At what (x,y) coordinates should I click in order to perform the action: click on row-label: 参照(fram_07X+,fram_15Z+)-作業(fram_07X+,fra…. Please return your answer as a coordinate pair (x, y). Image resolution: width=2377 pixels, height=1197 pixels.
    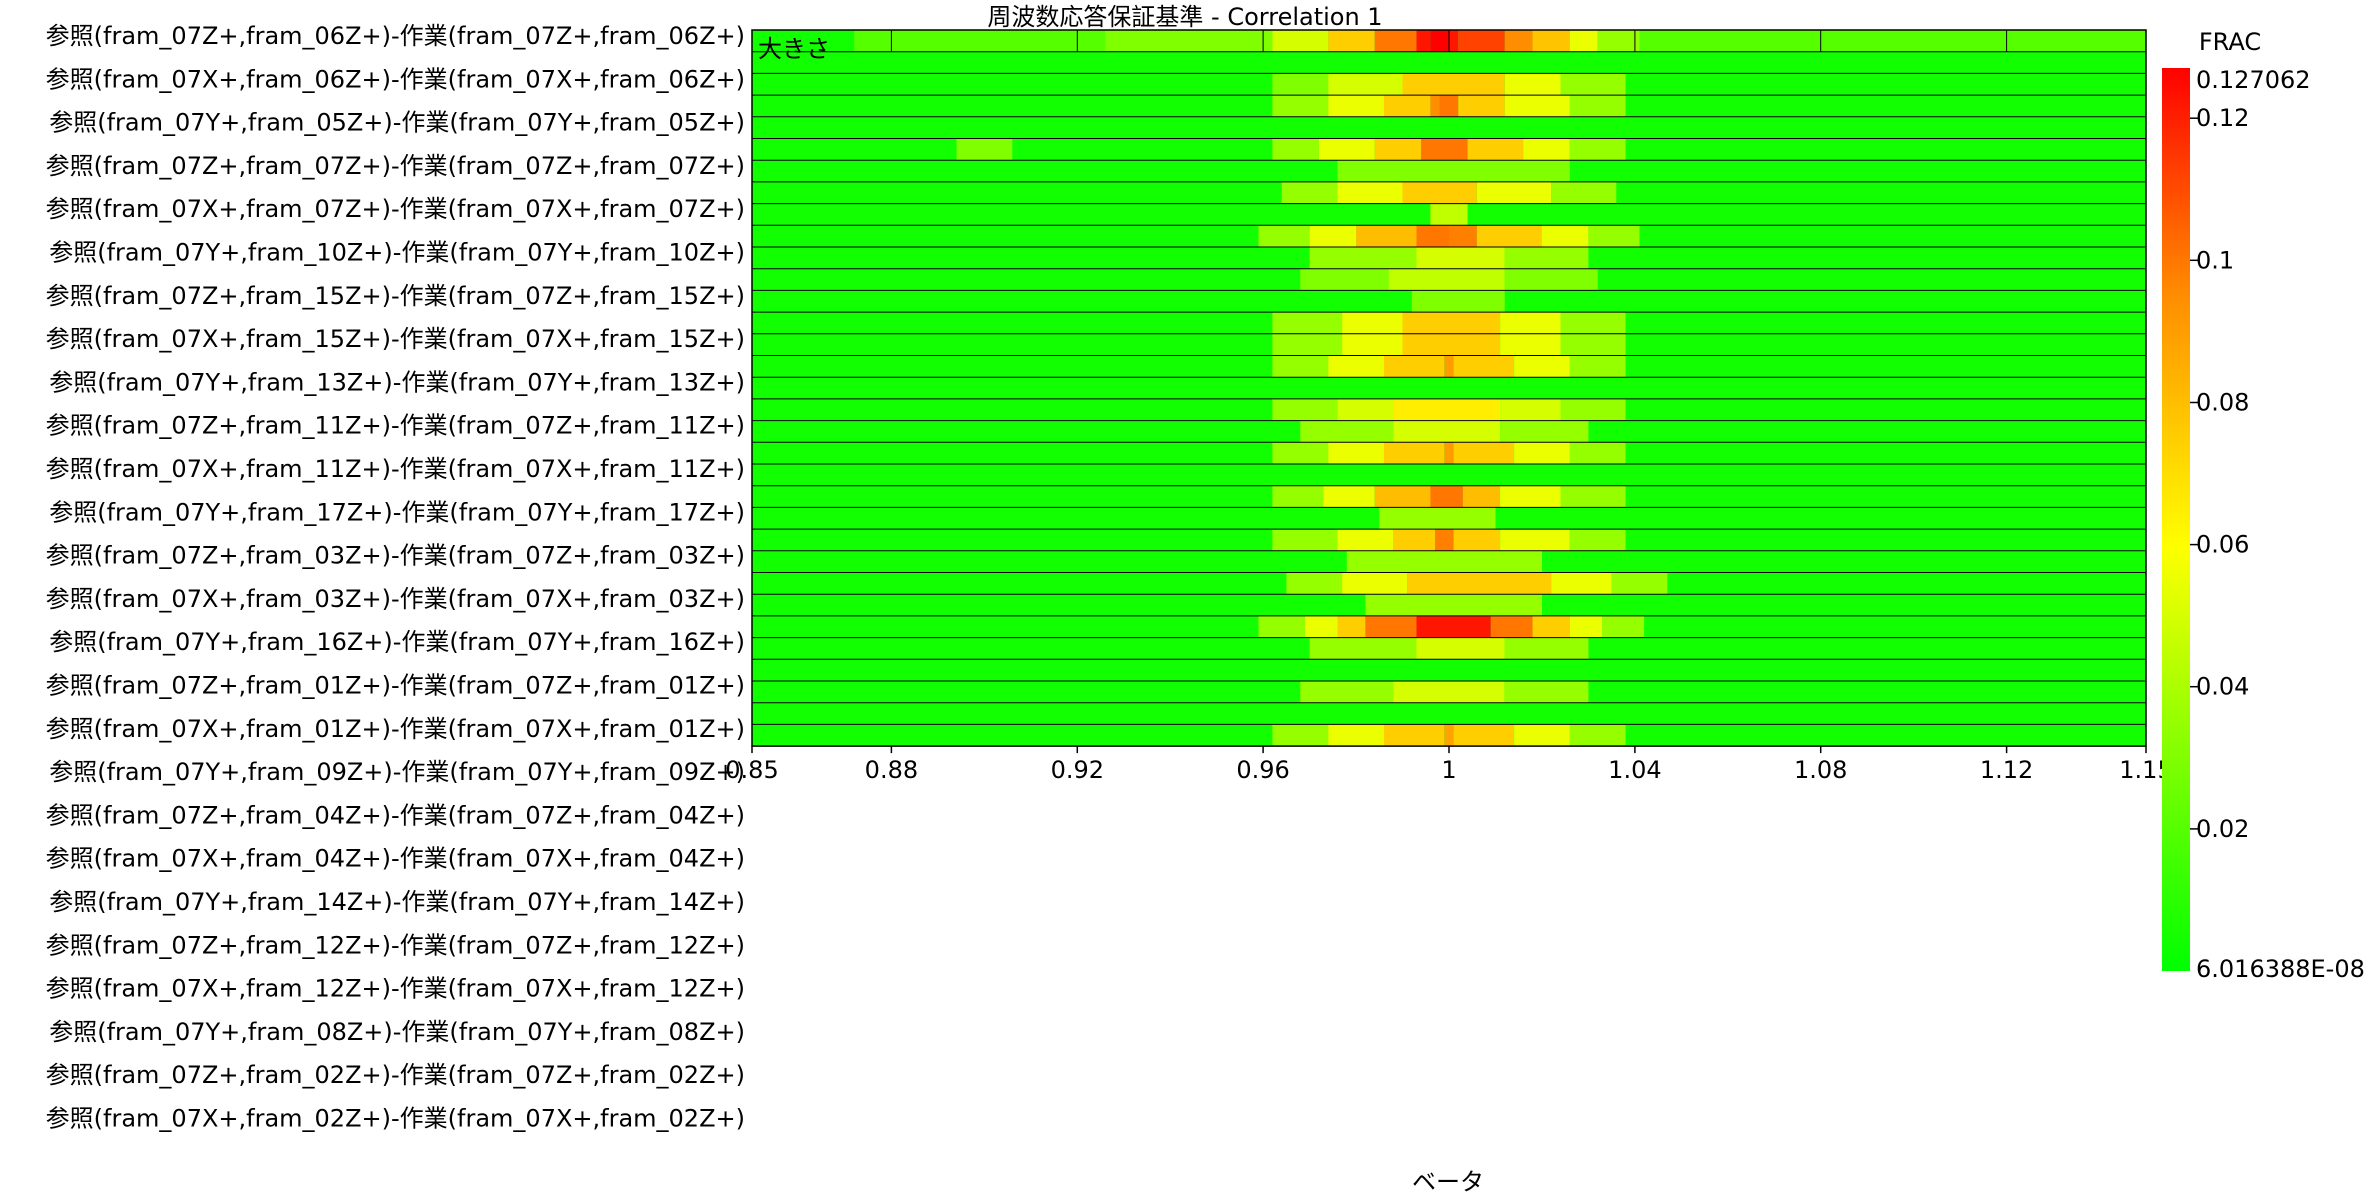
    Looking at the image, I should click on (395, 339).